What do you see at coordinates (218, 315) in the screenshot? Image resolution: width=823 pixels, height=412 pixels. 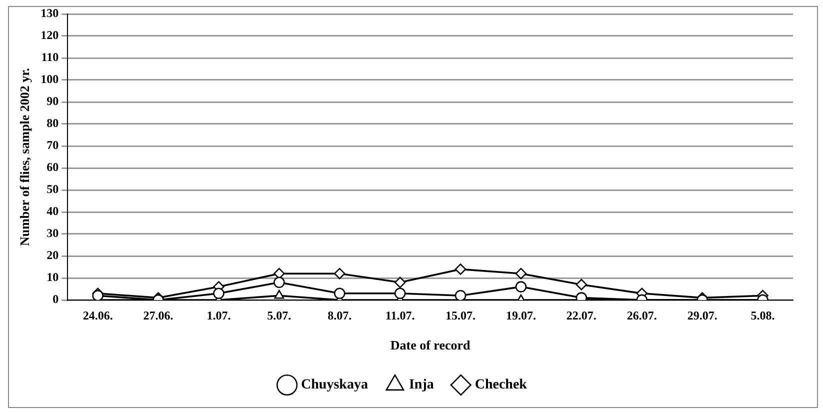 I see `x-tick-label: 1.07.` at bounding box center [218, 315].